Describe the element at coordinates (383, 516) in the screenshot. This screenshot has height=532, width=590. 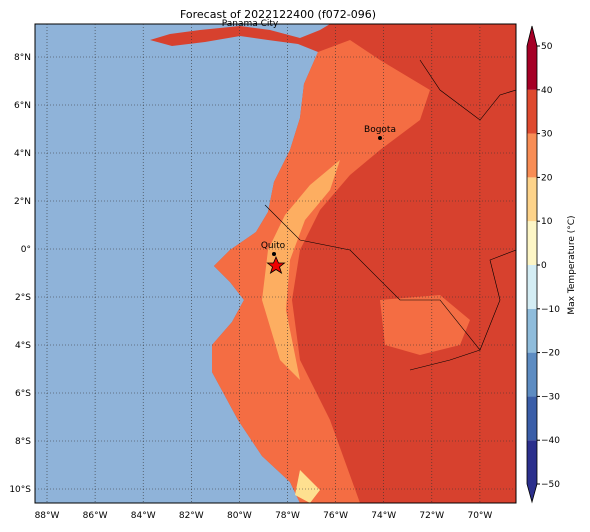
I see `x-tick-label: 74°W` at that location.